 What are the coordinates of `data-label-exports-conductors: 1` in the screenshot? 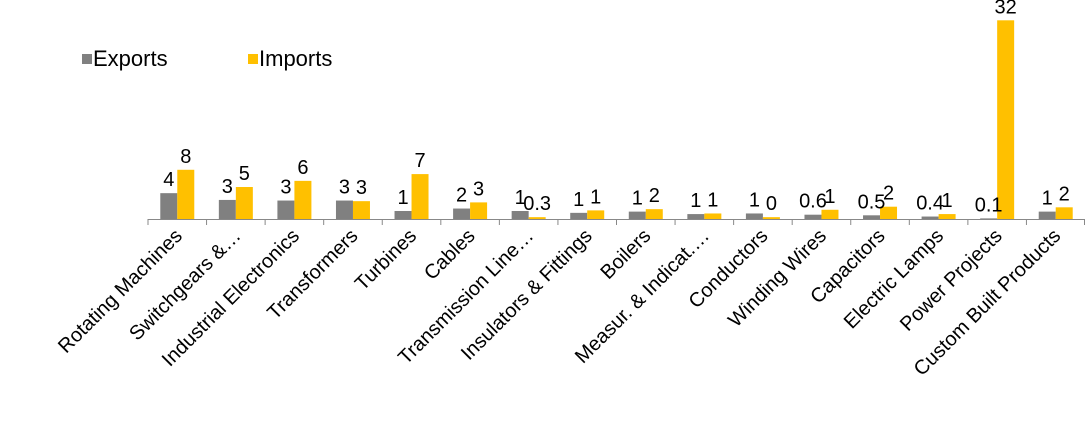 It's located at (754, 200).